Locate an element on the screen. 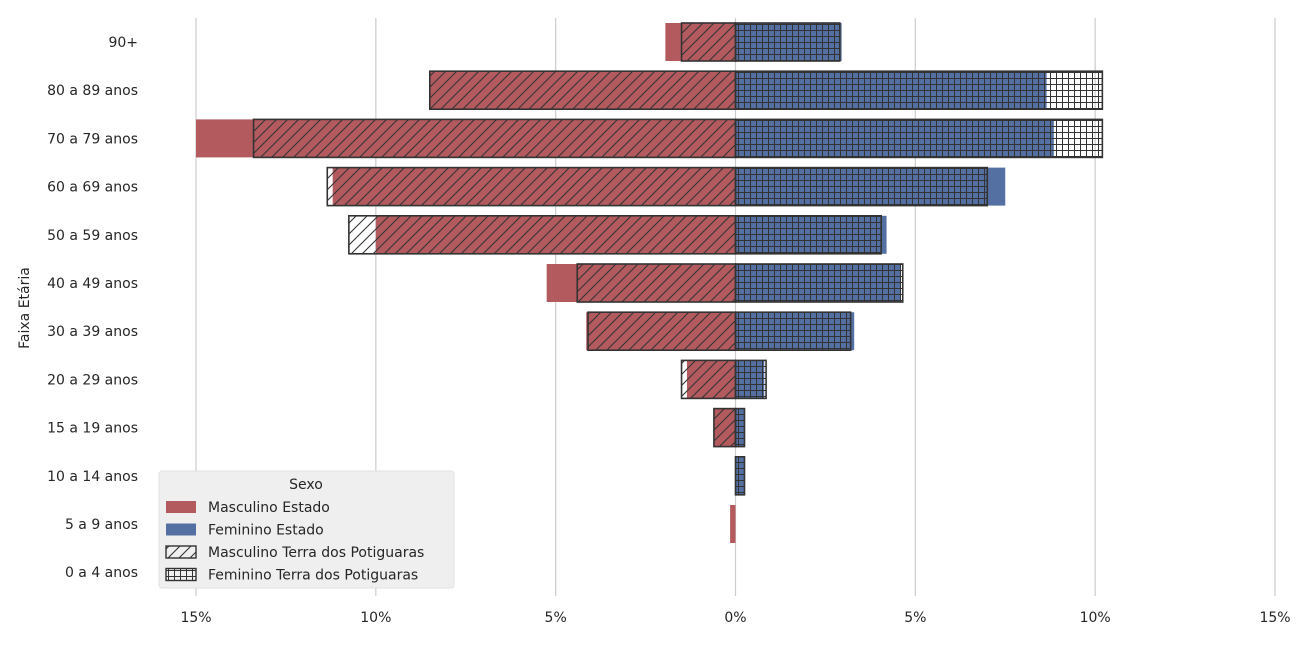 This screenshot has width=1310, height=647. x-tick-label: 0% is located at coordinates (735, 618).